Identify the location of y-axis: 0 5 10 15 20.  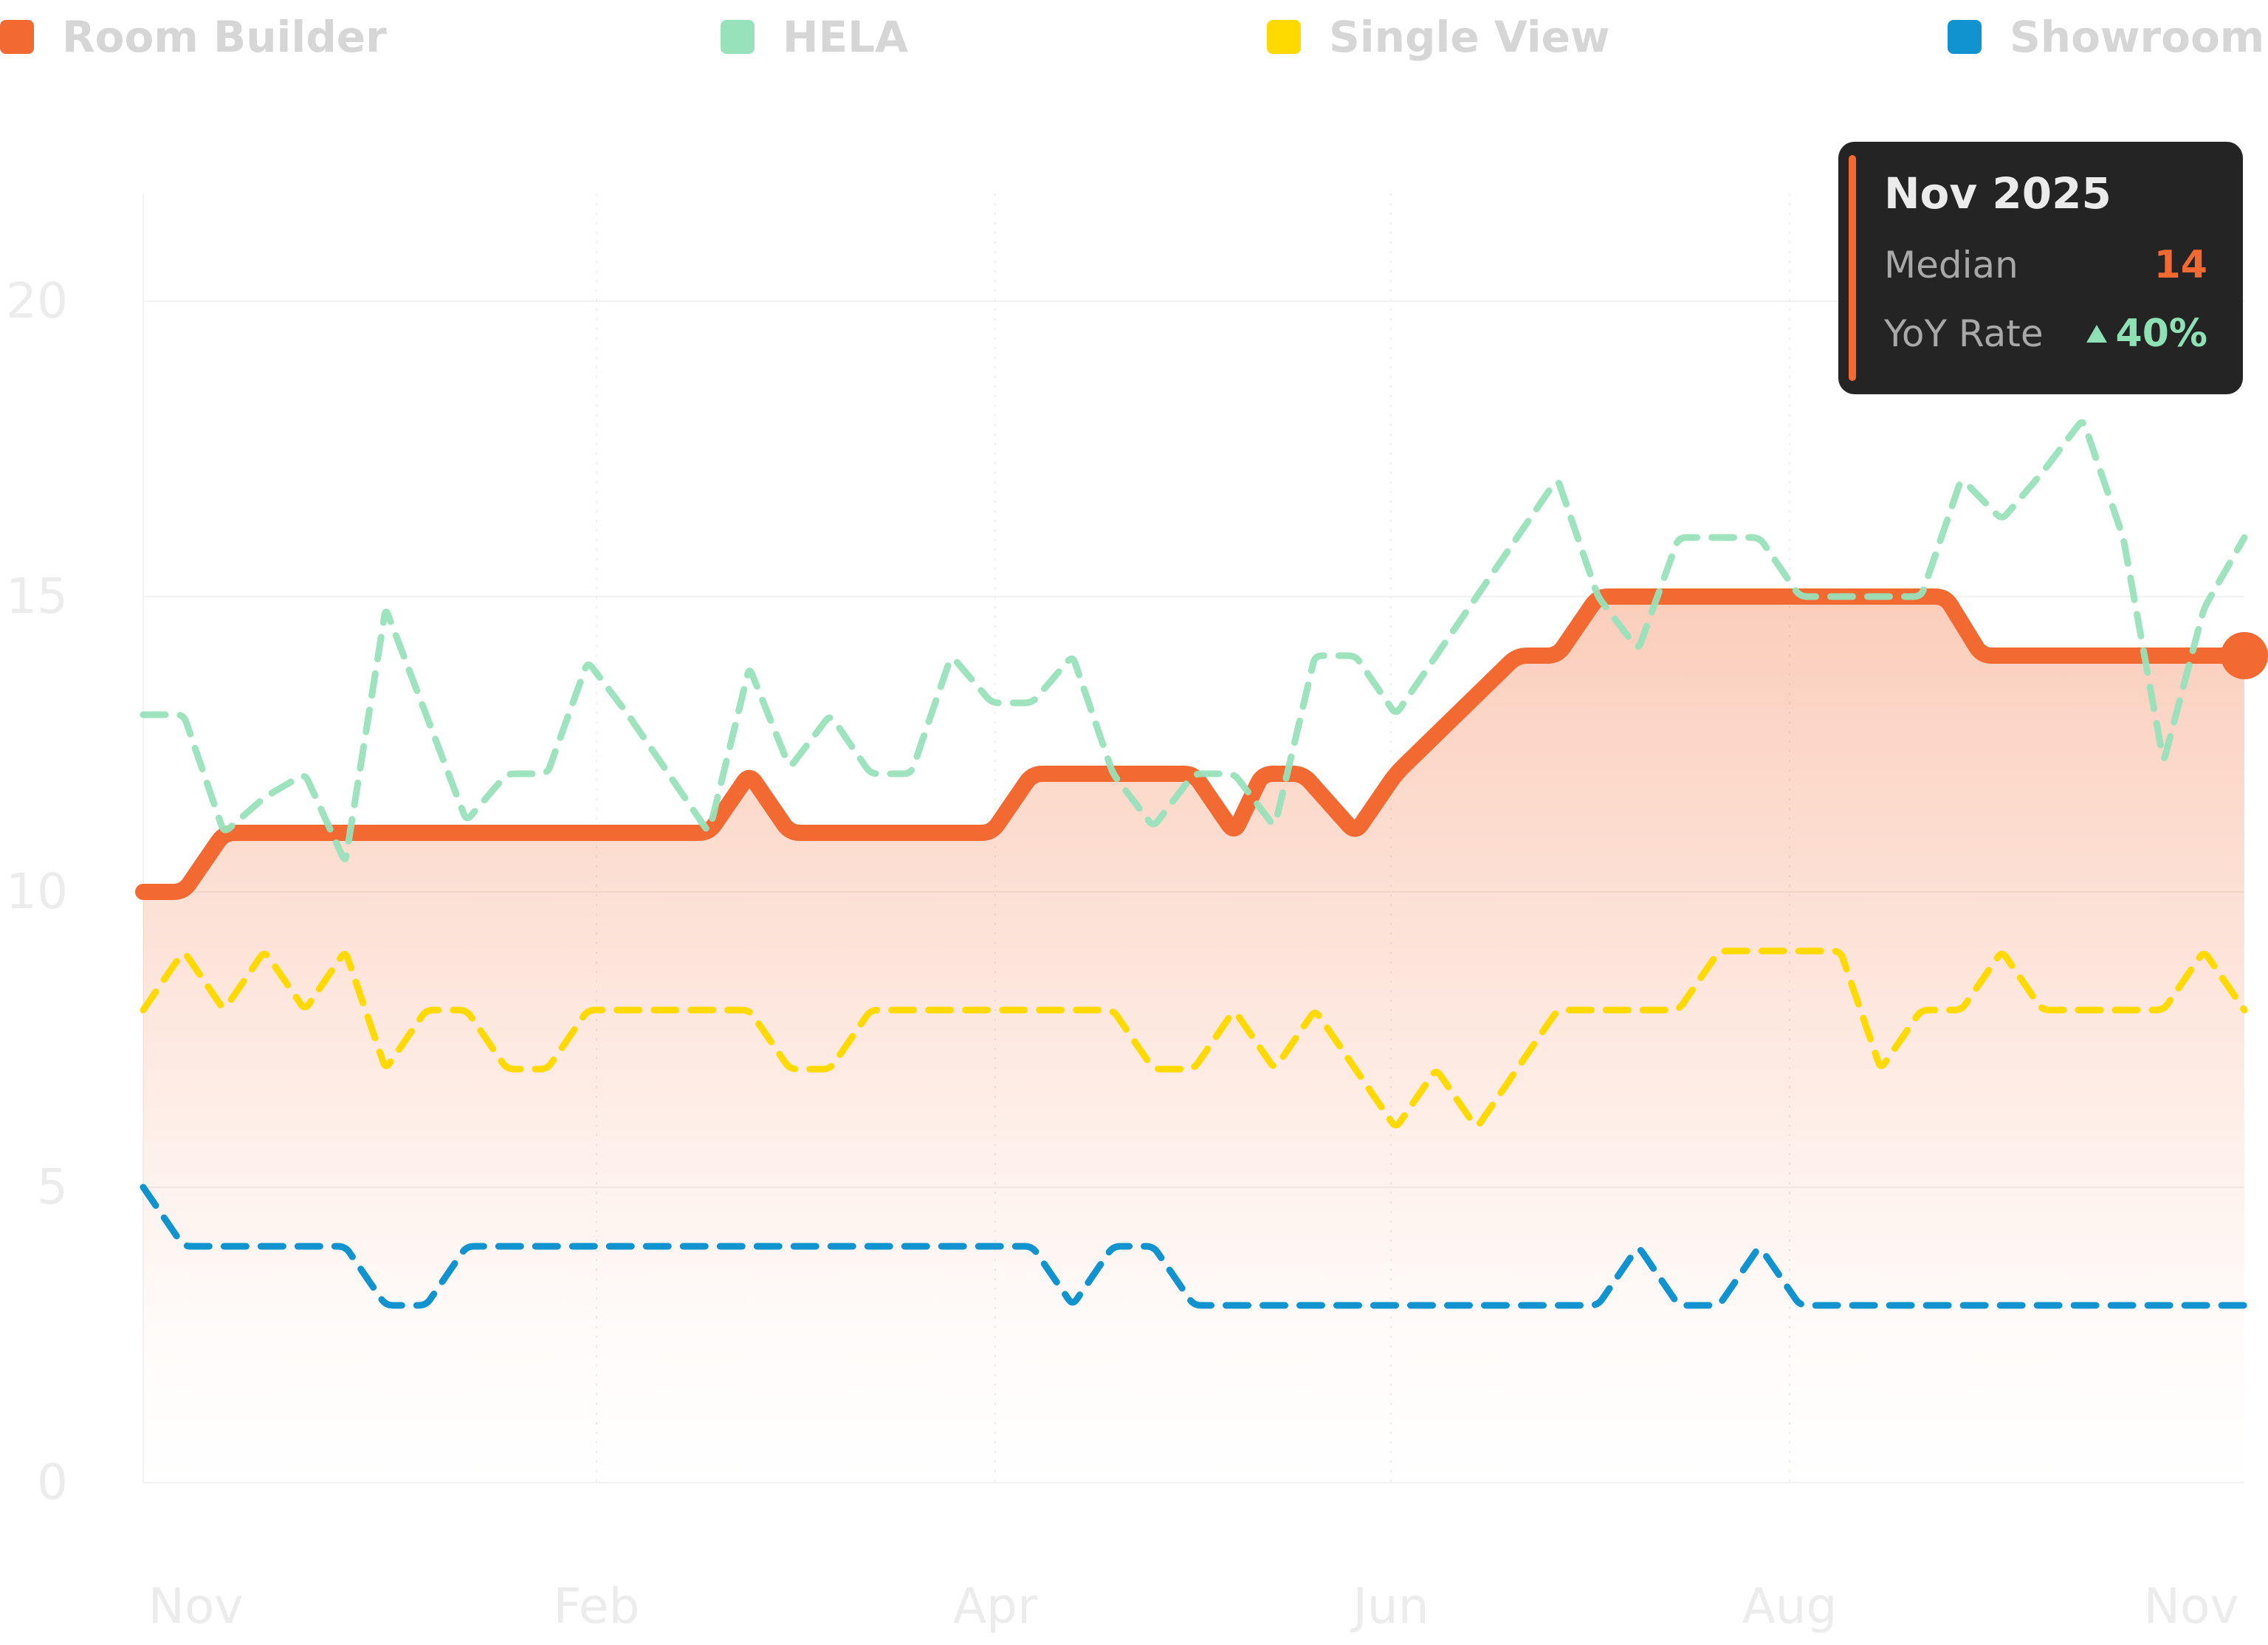
(37, 891).